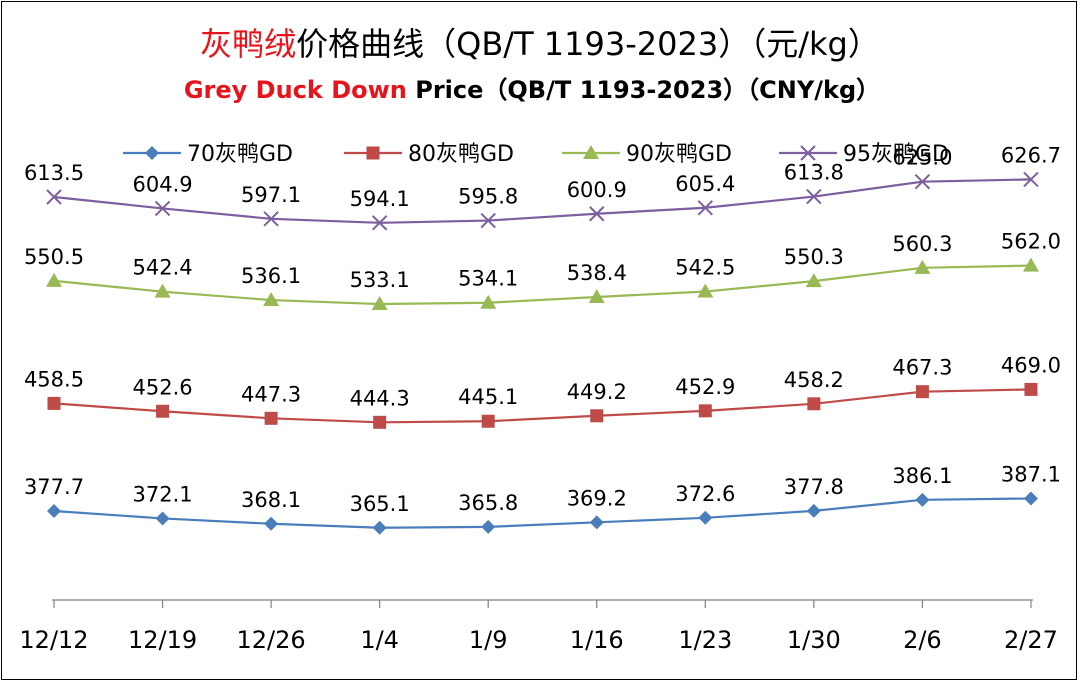  Describe the element at coordinates (705, 387) in the screenshot. I see `data-label: 452.9` at that location.